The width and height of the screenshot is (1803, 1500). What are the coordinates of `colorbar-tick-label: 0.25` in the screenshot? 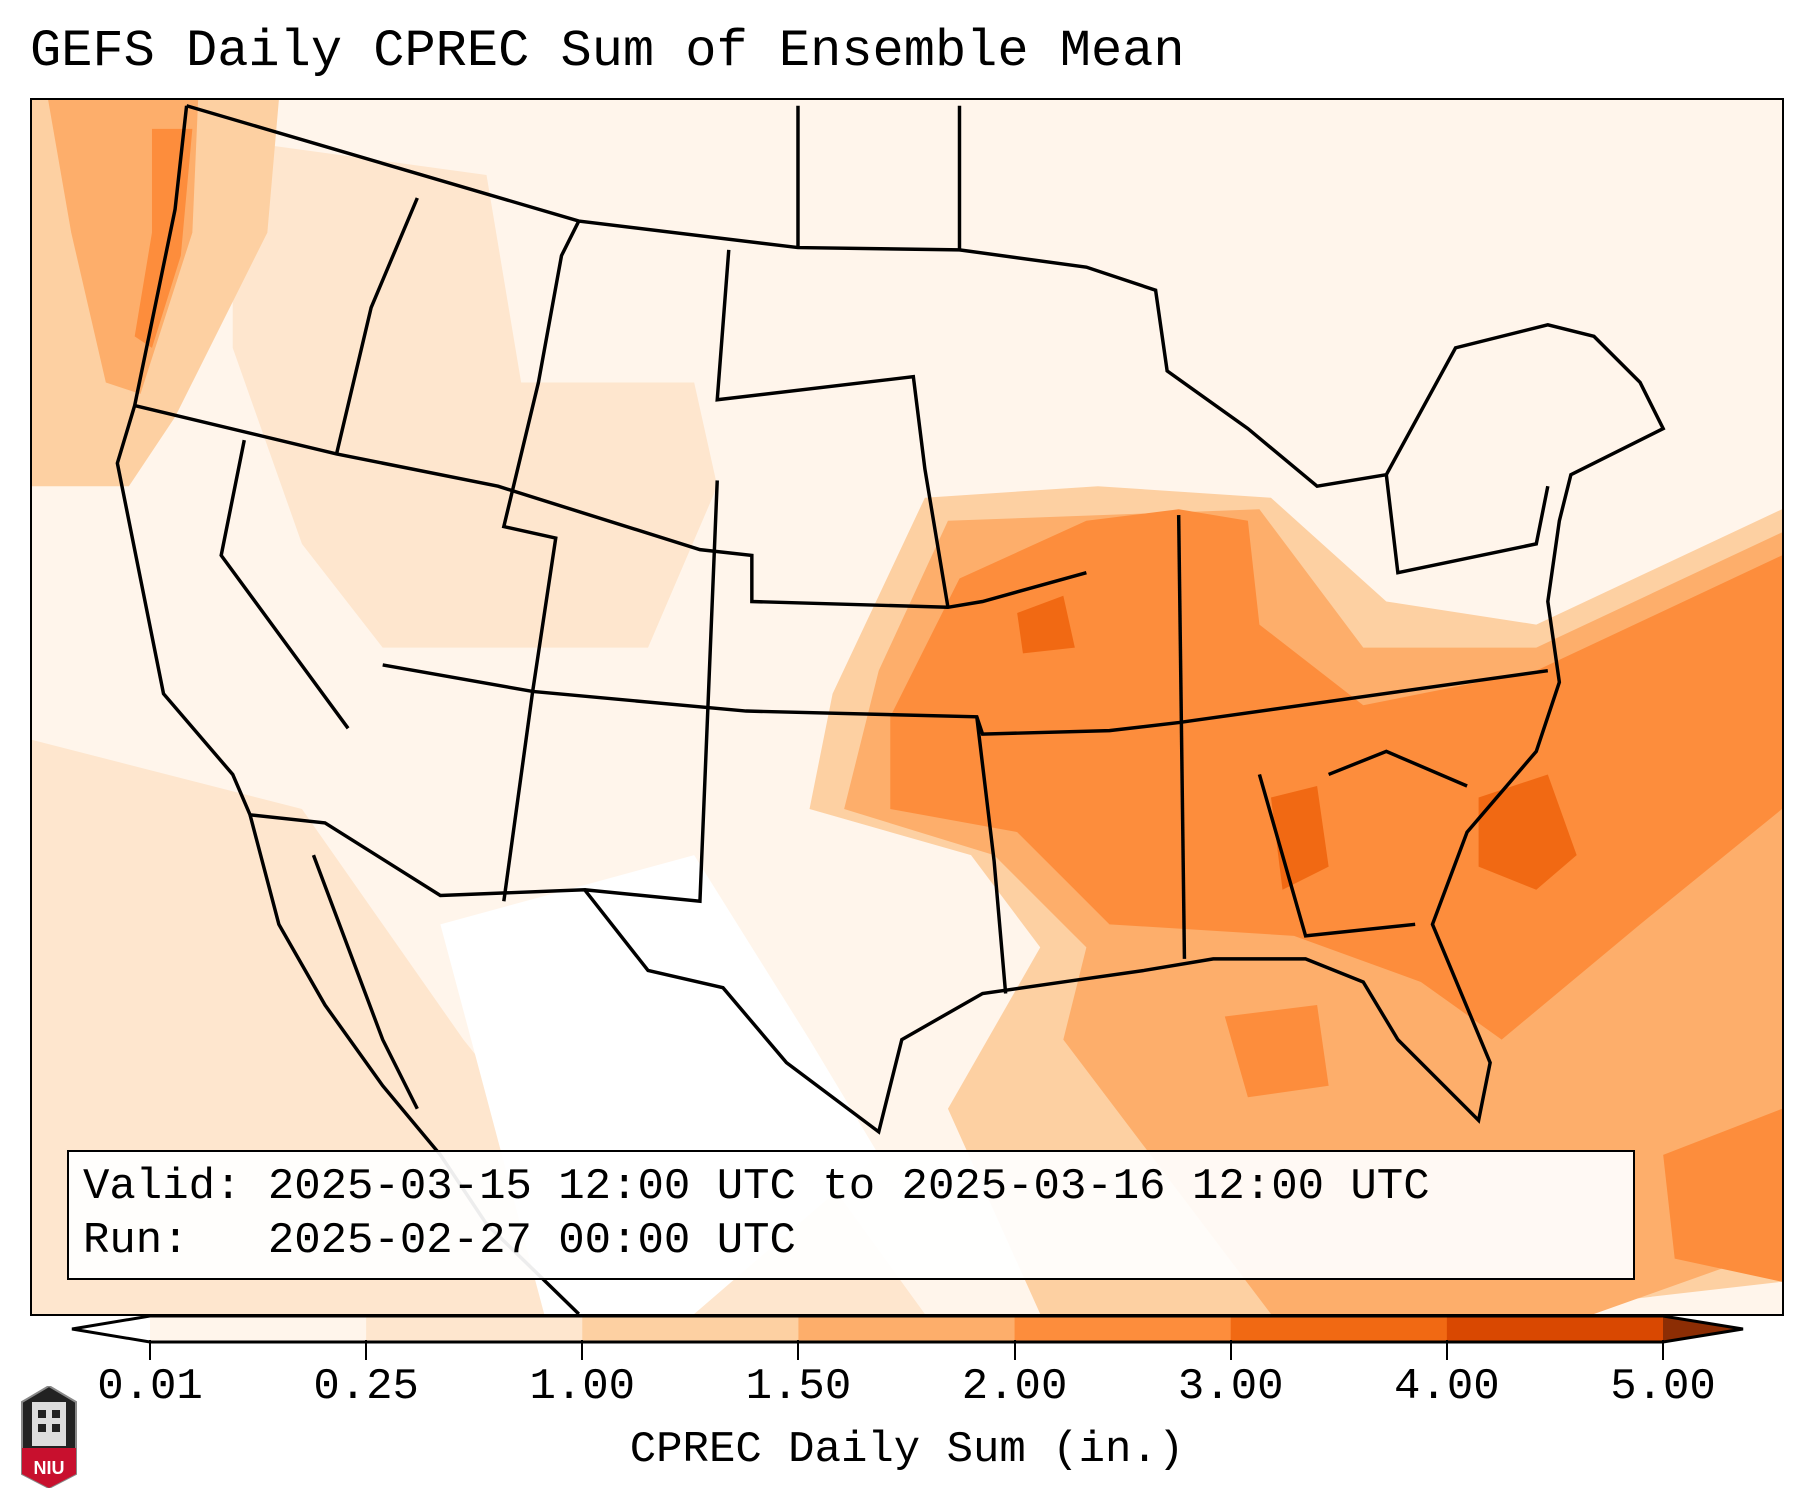 It's located at (366, 1387).